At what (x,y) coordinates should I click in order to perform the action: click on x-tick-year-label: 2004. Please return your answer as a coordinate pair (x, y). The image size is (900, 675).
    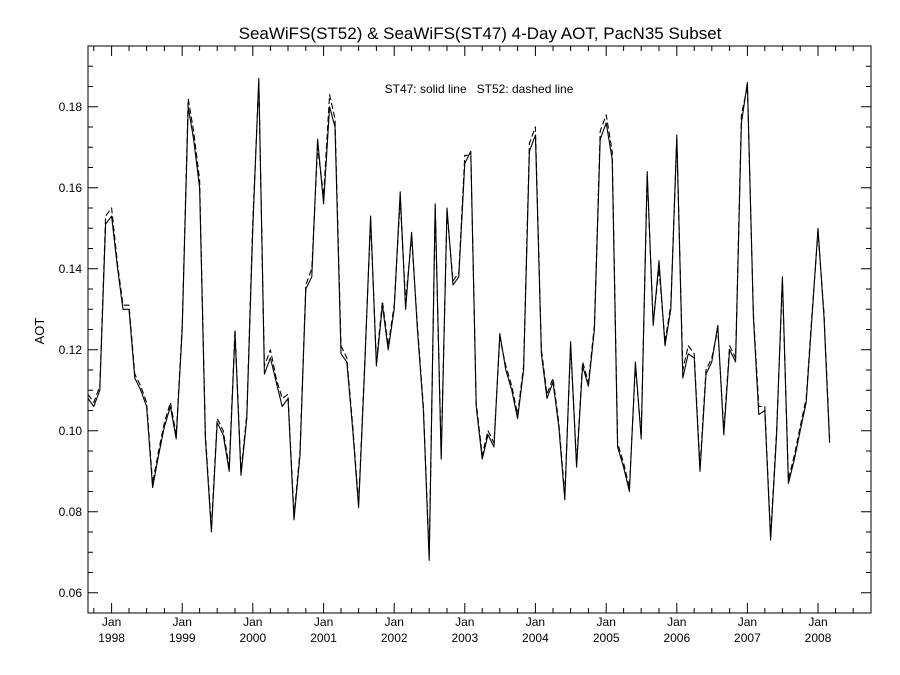
    Looking at the image, I should click on (535, 638).